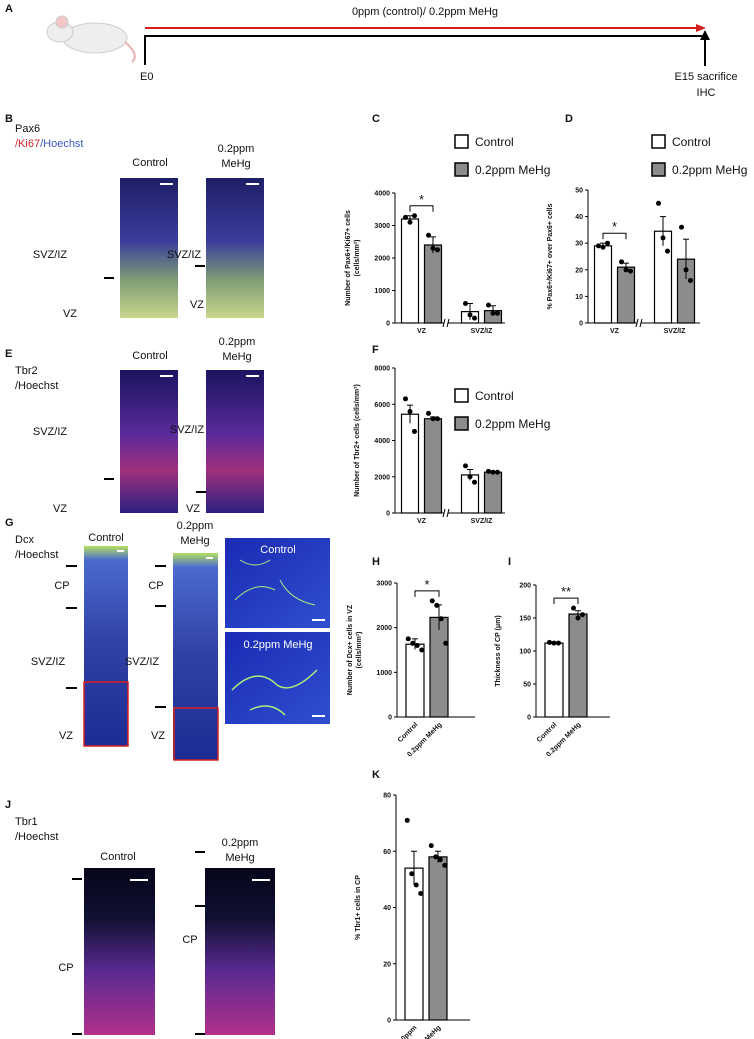 Image resolution: width=754 pixels, height=1039 pixels. Describe the element at coordinates (26, 371) in the screenshot. I see `stain-label: Tbr2` at that location.